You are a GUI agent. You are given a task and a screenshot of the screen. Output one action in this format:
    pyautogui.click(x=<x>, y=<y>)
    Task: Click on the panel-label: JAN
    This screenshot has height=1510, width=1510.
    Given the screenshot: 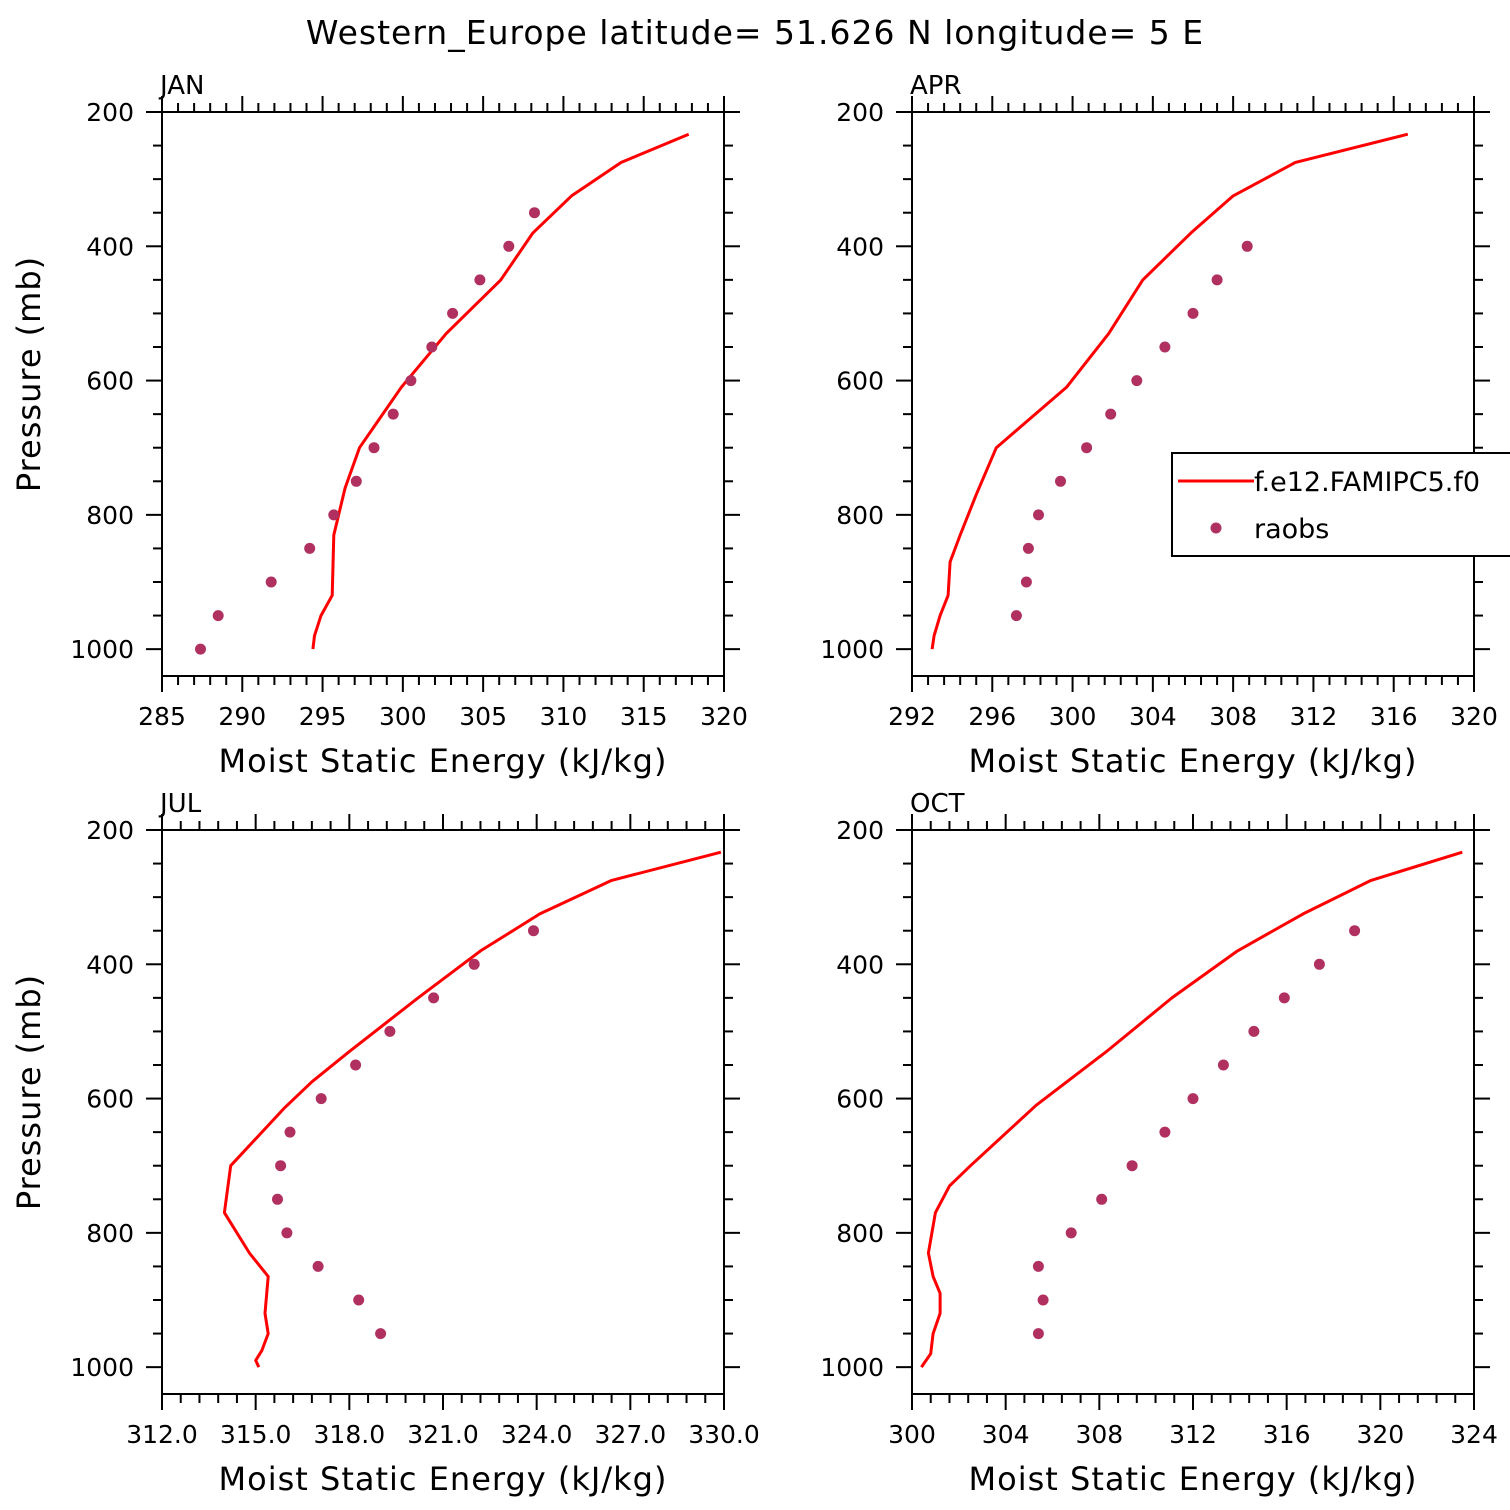 What is the action you would take?
    pyautogui.click(x=181, y=86)
    